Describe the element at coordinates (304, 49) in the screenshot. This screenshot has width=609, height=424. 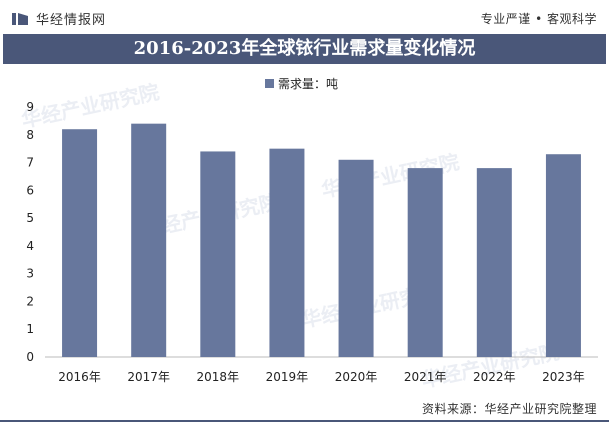
I see `chart-title: 2016-2023年全球铱行业需求量变化情况` at that location.